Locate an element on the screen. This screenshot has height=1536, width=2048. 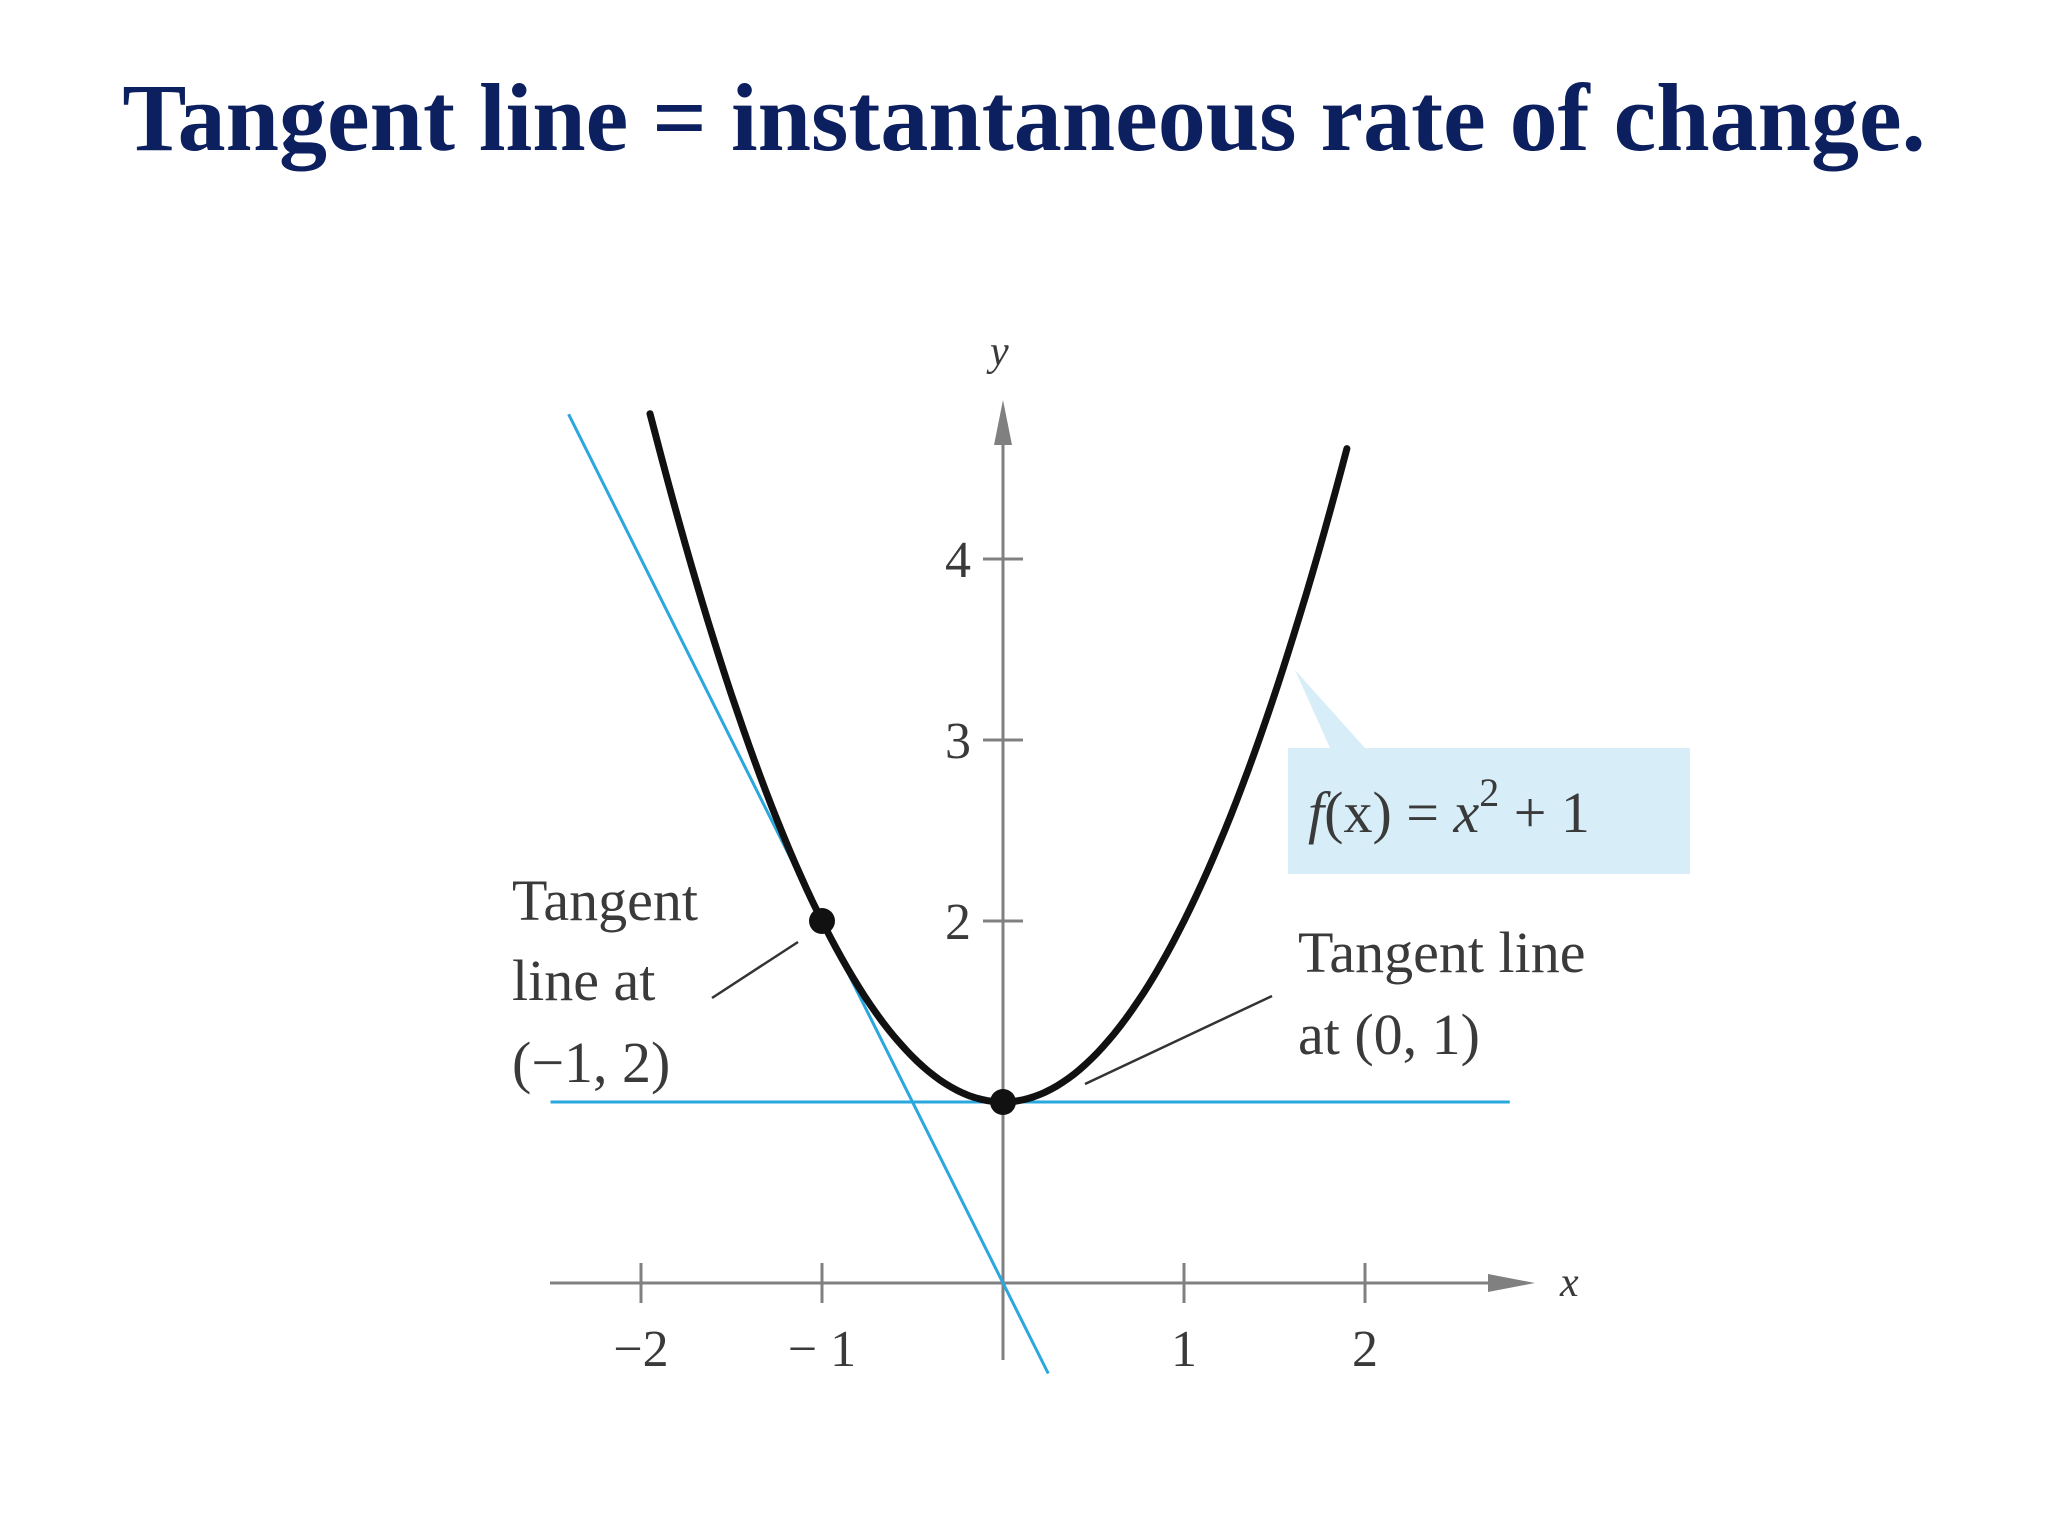
annotation-left-line3: (−1, 2) is located at coordinates (591, 1062).